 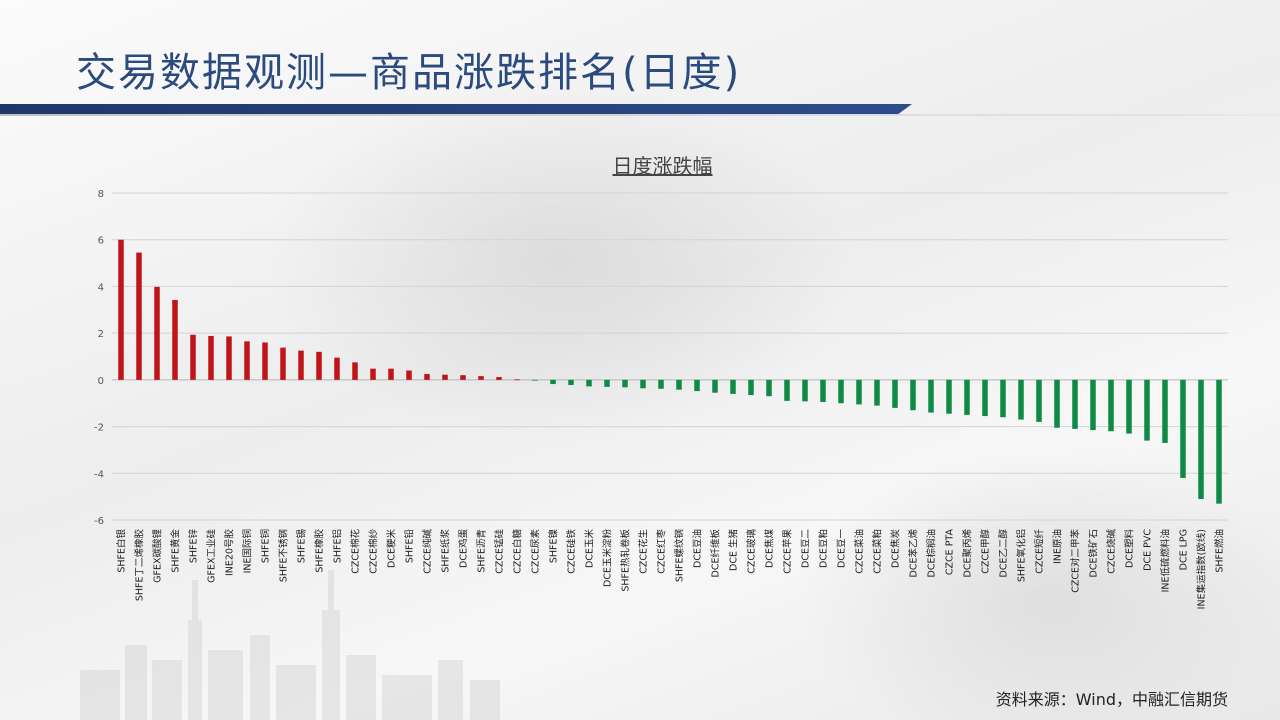 I want to click on x-tick-label: CZCE花生, so click(x=644, y=551).